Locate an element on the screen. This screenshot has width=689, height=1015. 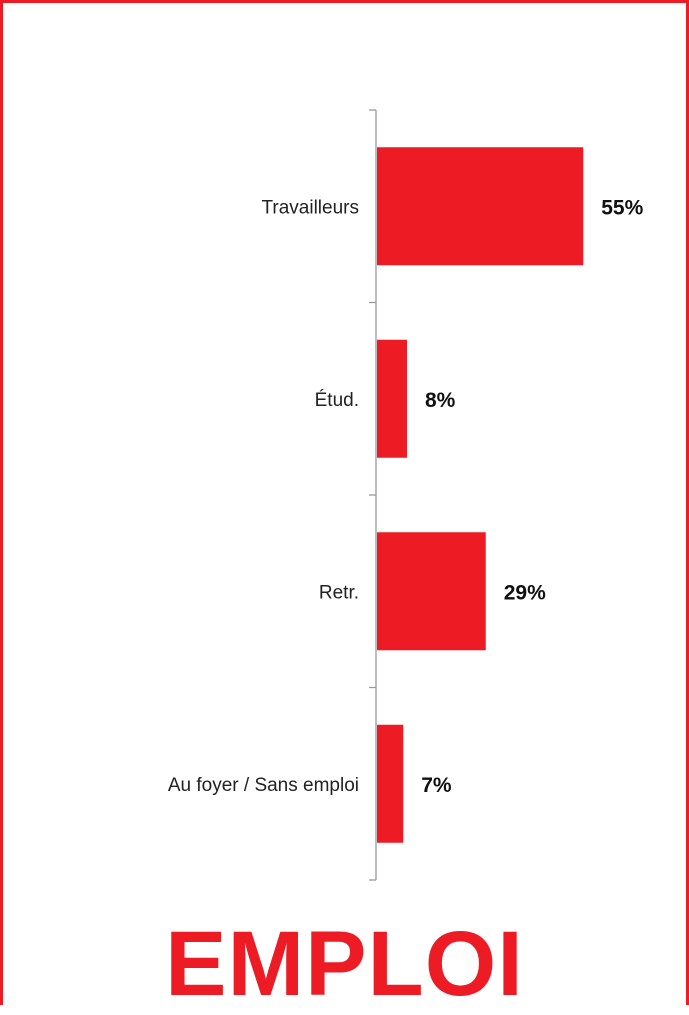
category-label: Travailleurs is located at coordinates (311, 207).